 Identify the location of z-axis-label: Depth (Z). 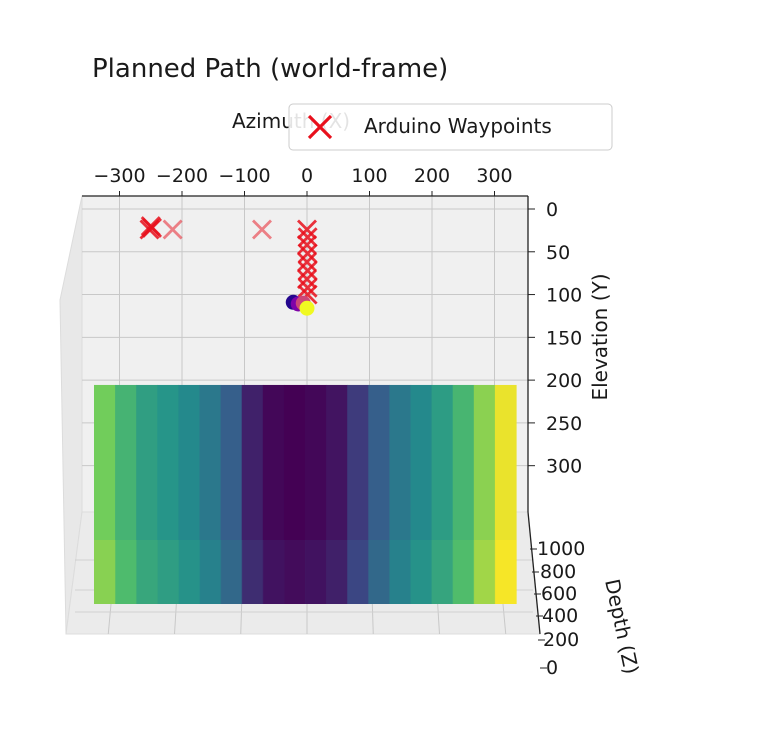
(622, 626).